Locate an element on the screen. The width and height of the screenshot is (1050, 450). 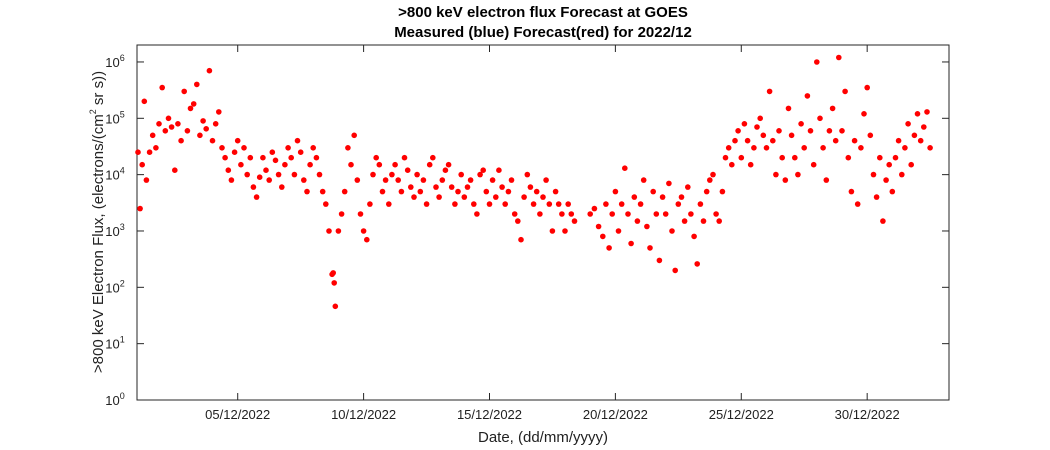
y-tick-exponent: 6 is located at coordinates (122, 58).